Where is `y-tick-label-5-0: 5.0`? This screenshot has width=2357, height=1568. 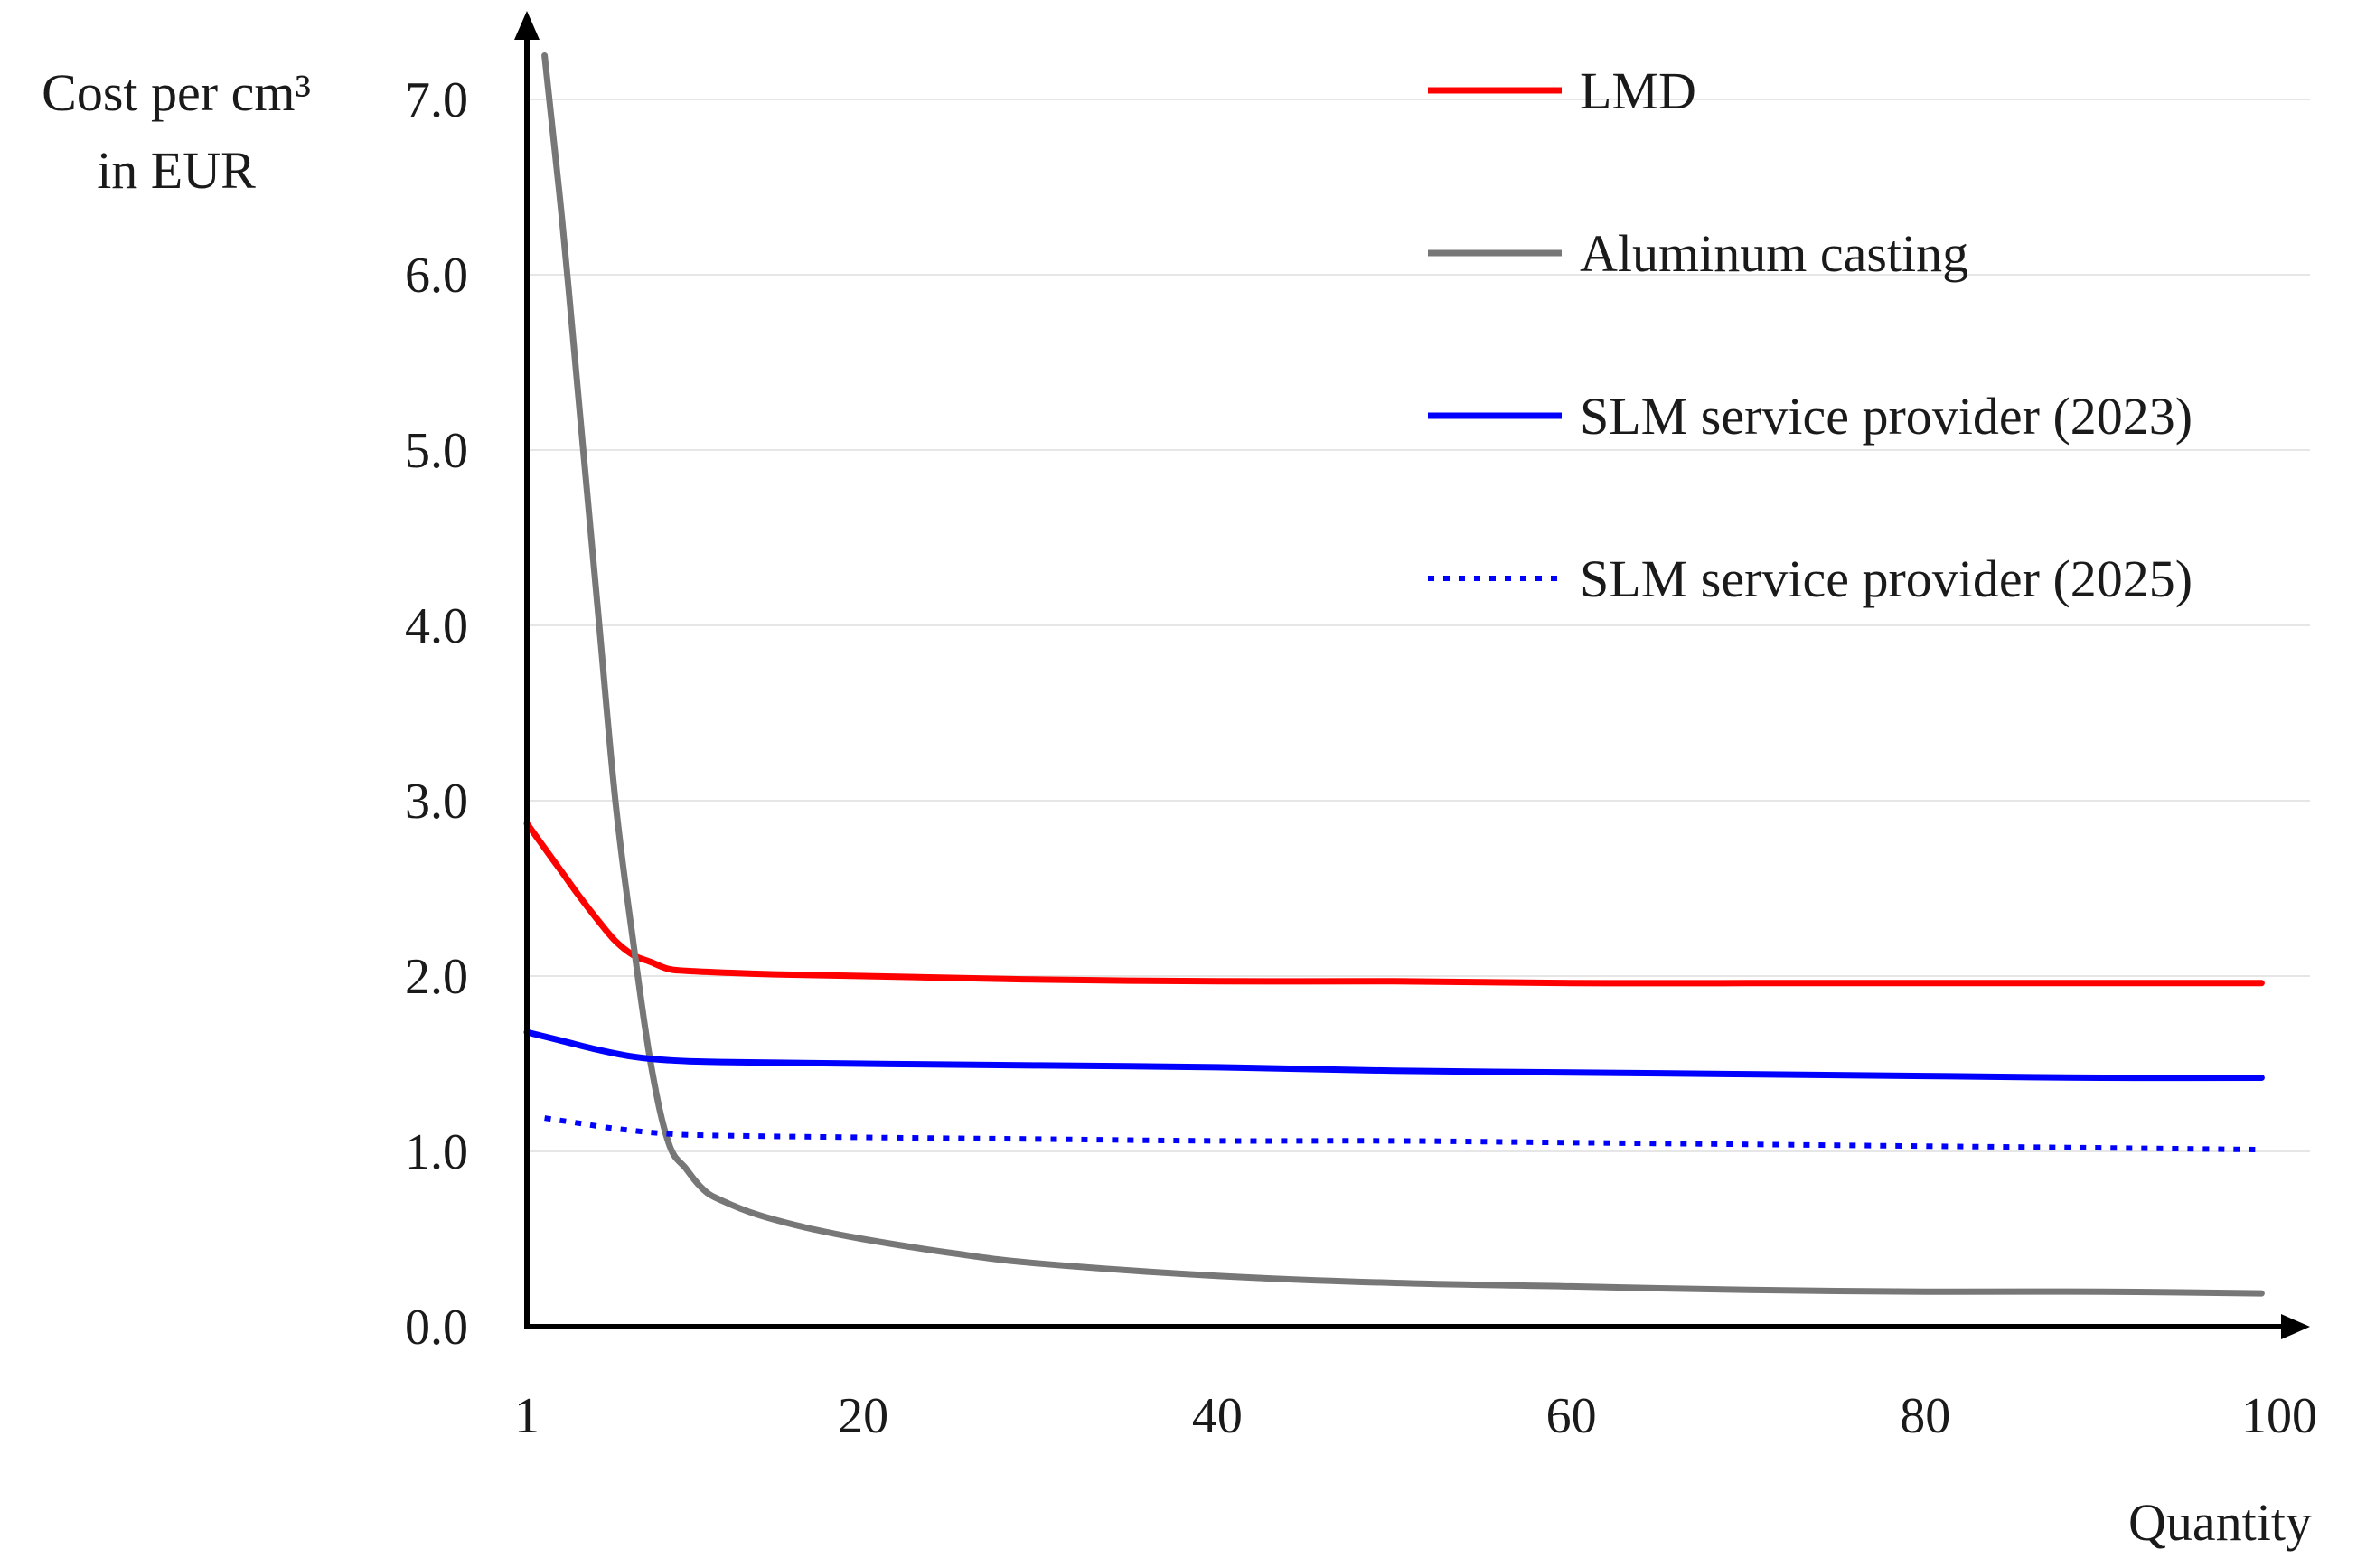
y-tick-label-5-0: 5.0 is located at coordinates (436, 451).